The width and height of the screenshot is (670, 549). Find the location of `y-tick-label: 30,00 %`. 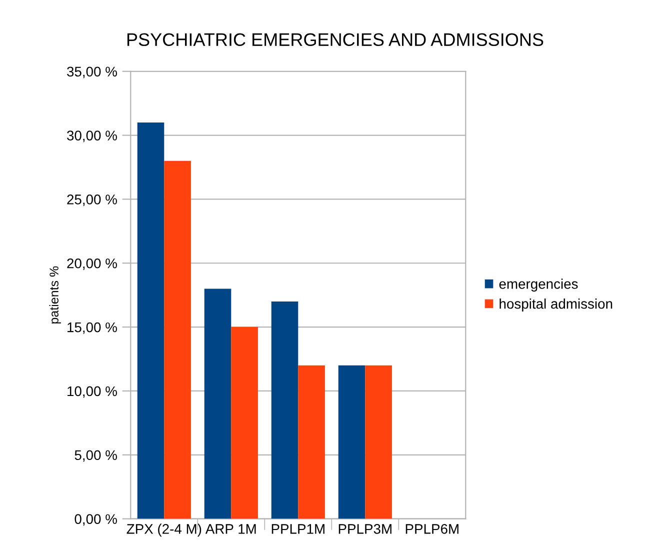

y-tick-label: 30,00 % is located at coordinates (92, 136).